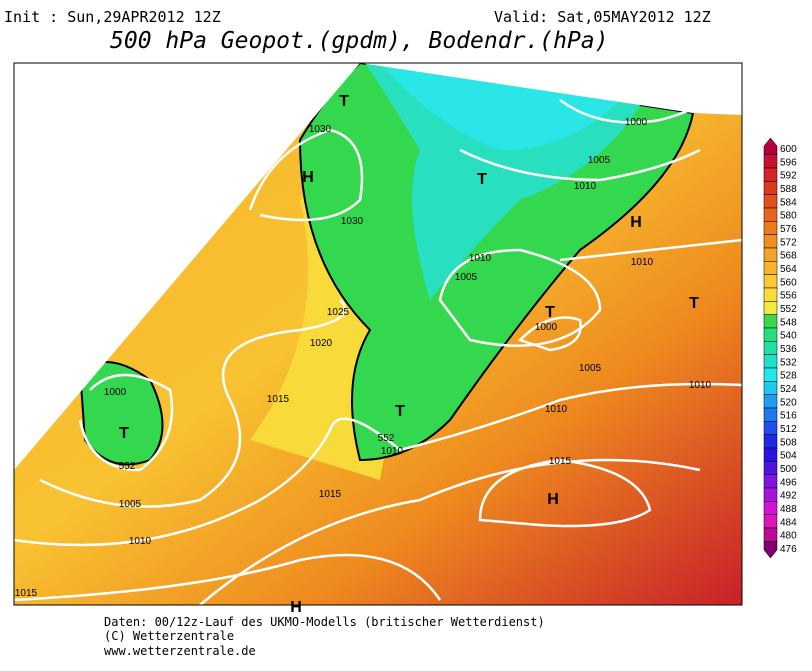 The image size is (812, 671). Describe the element at coordinates (788, 216) in the screenshot. I see `colorbar-label: 580` at that location.